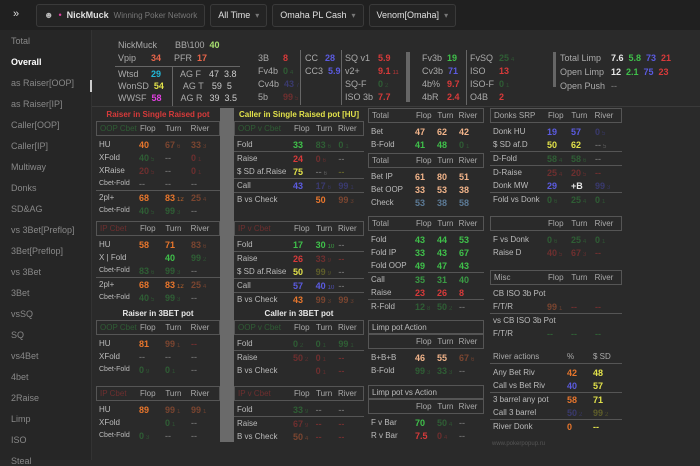  What do you see at coordinates (239, 15) in the screenshot?
I see `period-dropdown: All Time ▾` at bounding box center [239, 15].